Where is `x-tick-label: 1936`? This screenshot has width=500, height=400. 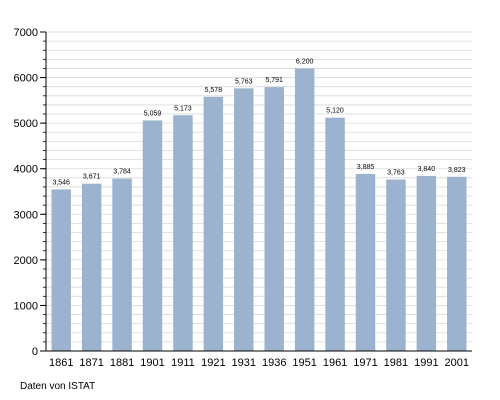
x-tick-label: 1936 is located at coordinates (274, 363).